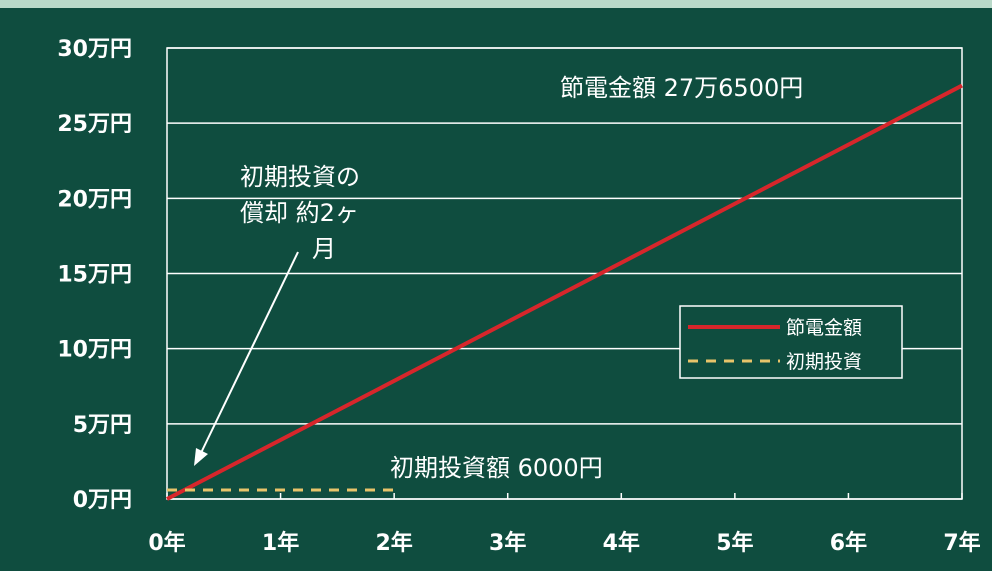 The height and width of the screenshot is (571, 992). What do you see at coordinates (249, 353) in the screenshot?
I see `payback-arrow-line` at bounding box center [249, 353].